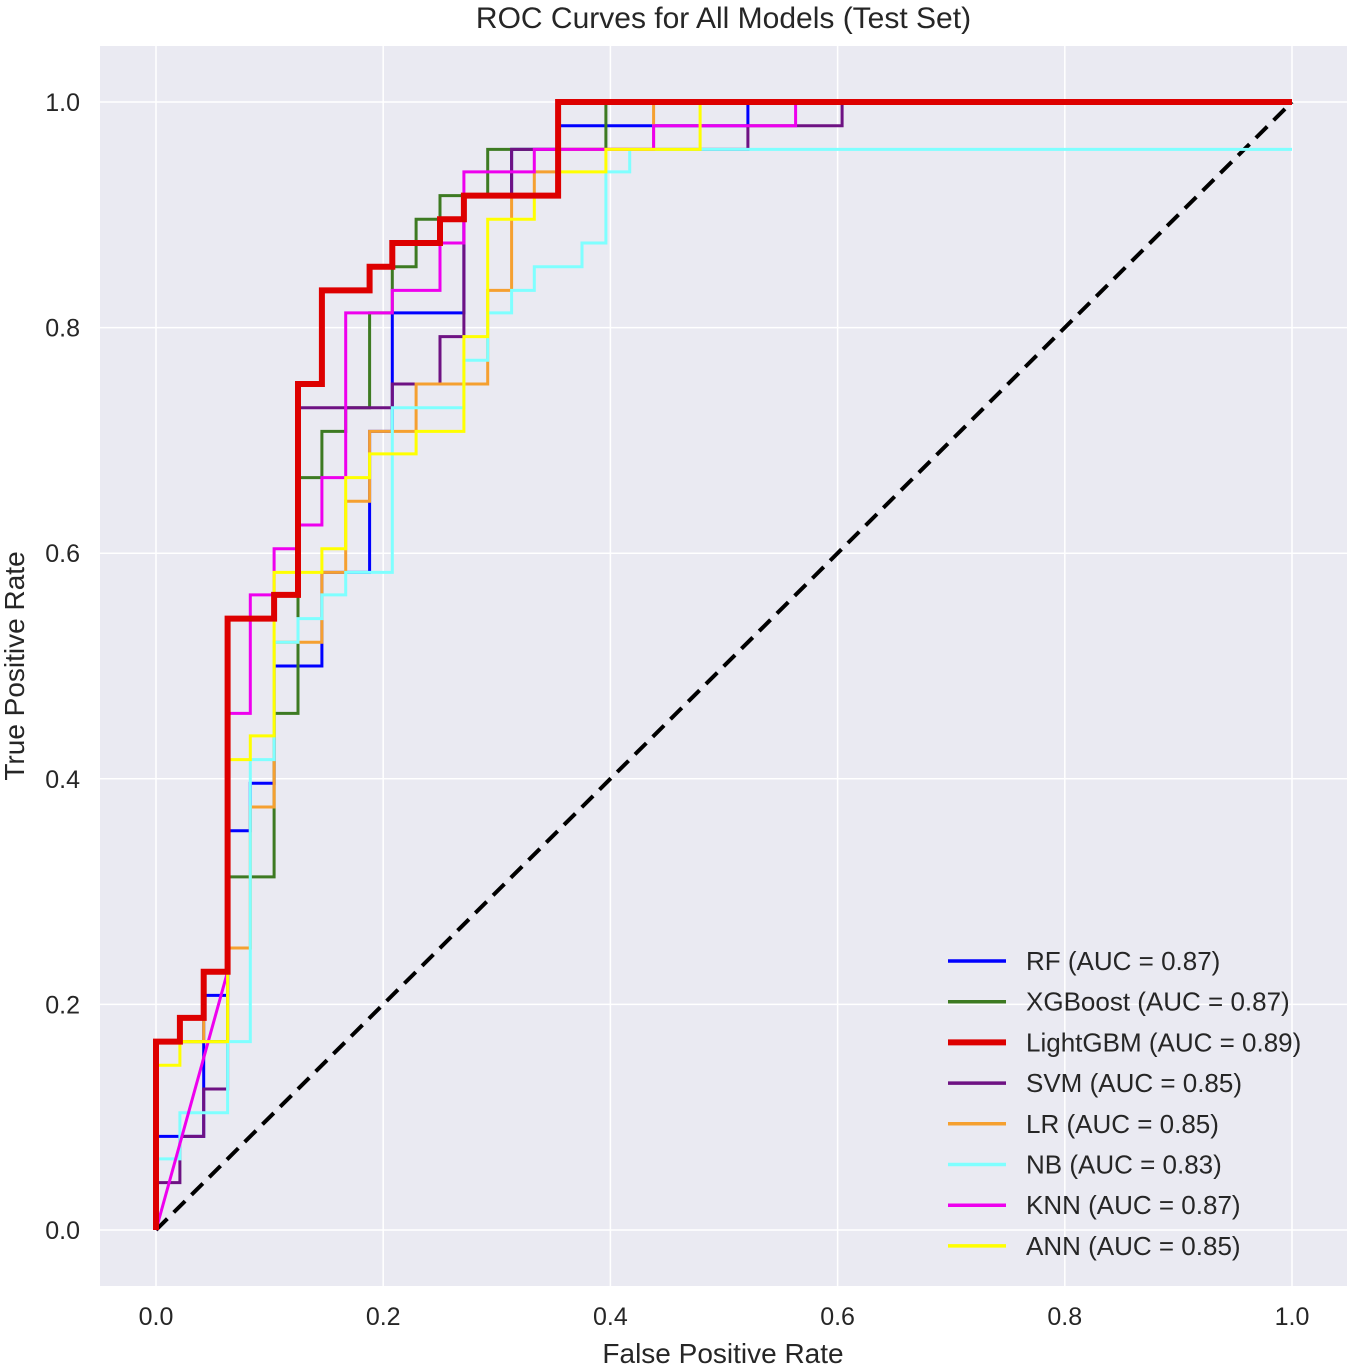 Image resolution: width=1351 pixels, height=1369 pixels. Describe the element at coordinates (837, 1317) in the screenshot. I see `x-tick-label: 0.6` at that location.